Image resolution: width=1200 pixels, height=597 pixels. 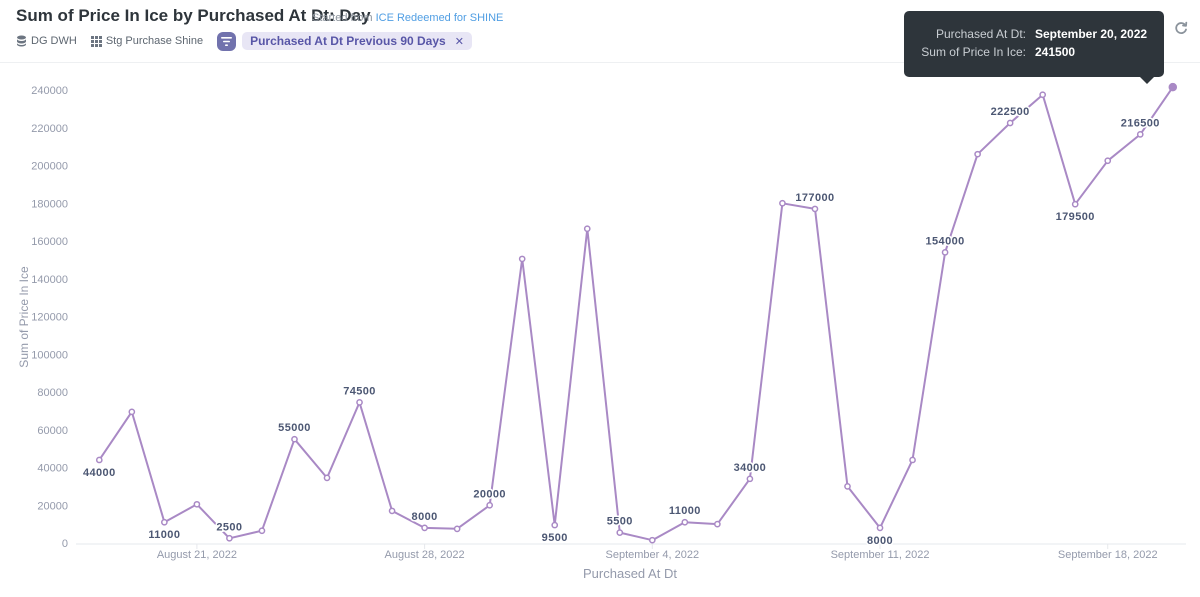 I want to click on data-label: 55000, so click(x=294, y=428).